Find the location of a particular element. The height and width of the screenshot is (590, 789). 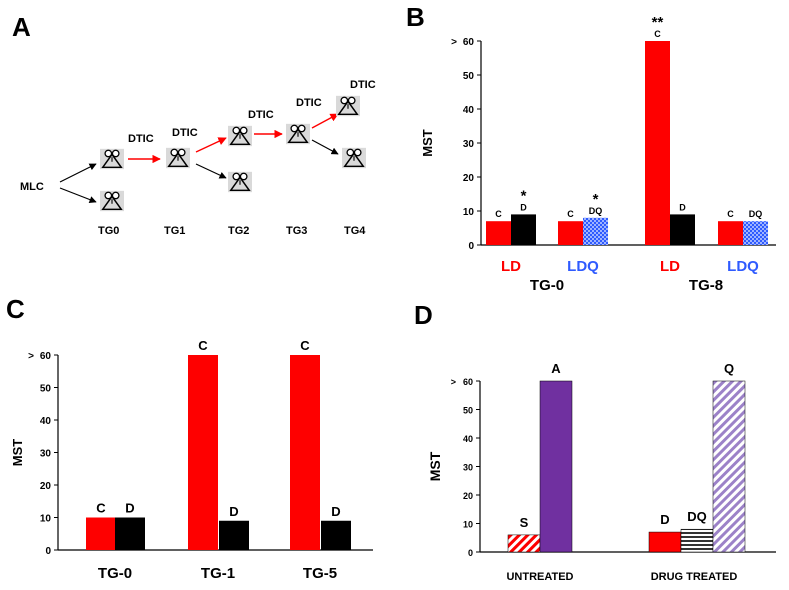

bar-label: Q is located at coordinates (729, 368).